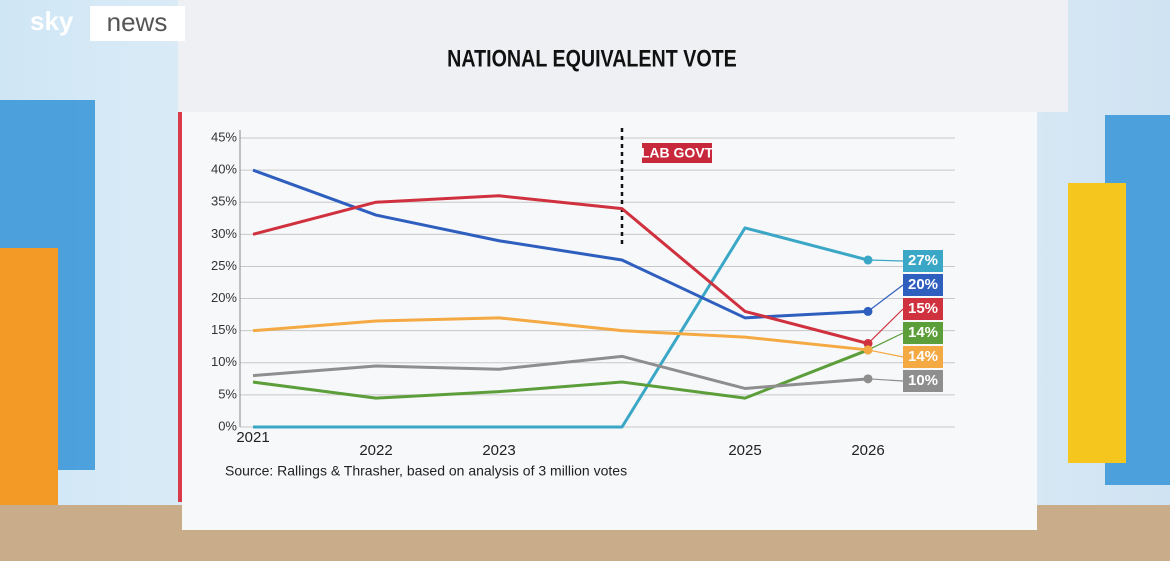  Describe the element at coordinates (227, 393) in the screenshot. I see `y-tick-label: 5%` at that location.